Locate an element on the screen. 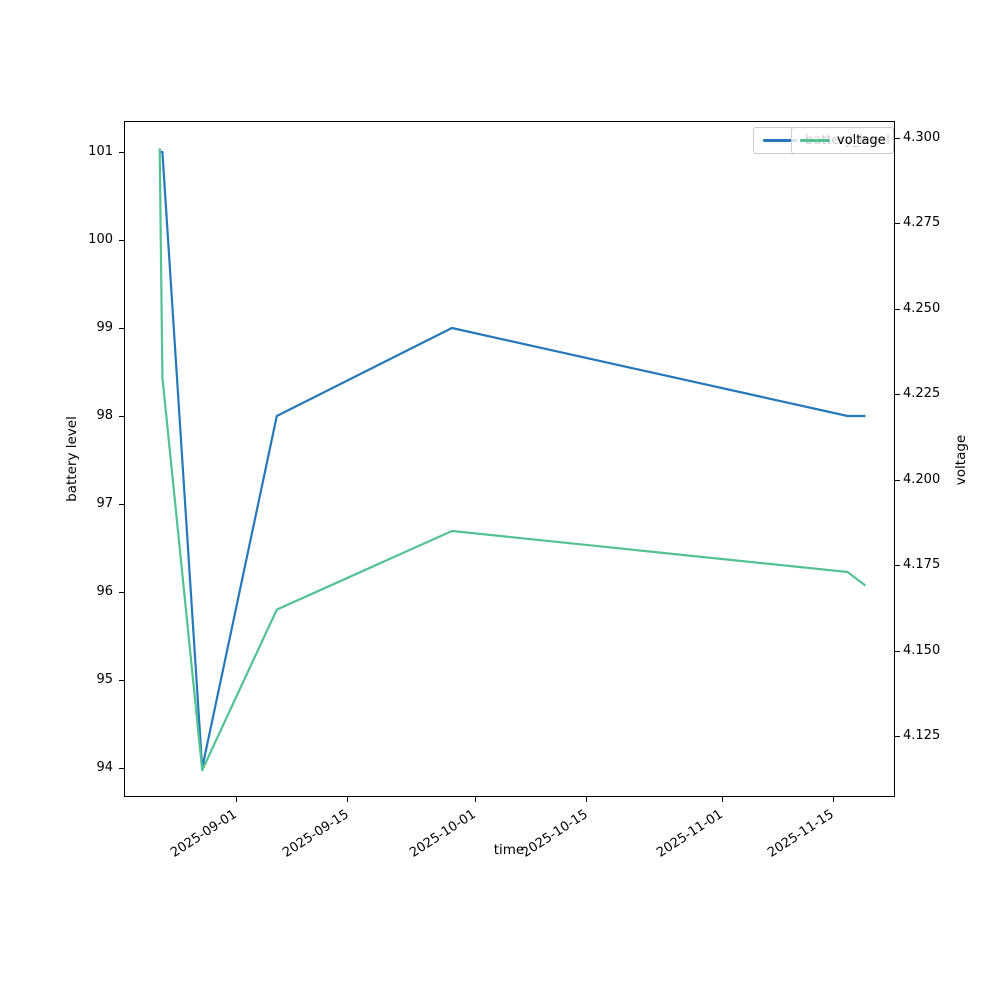  y-tick-label-left: 99 is located at coordinates (104, 327).